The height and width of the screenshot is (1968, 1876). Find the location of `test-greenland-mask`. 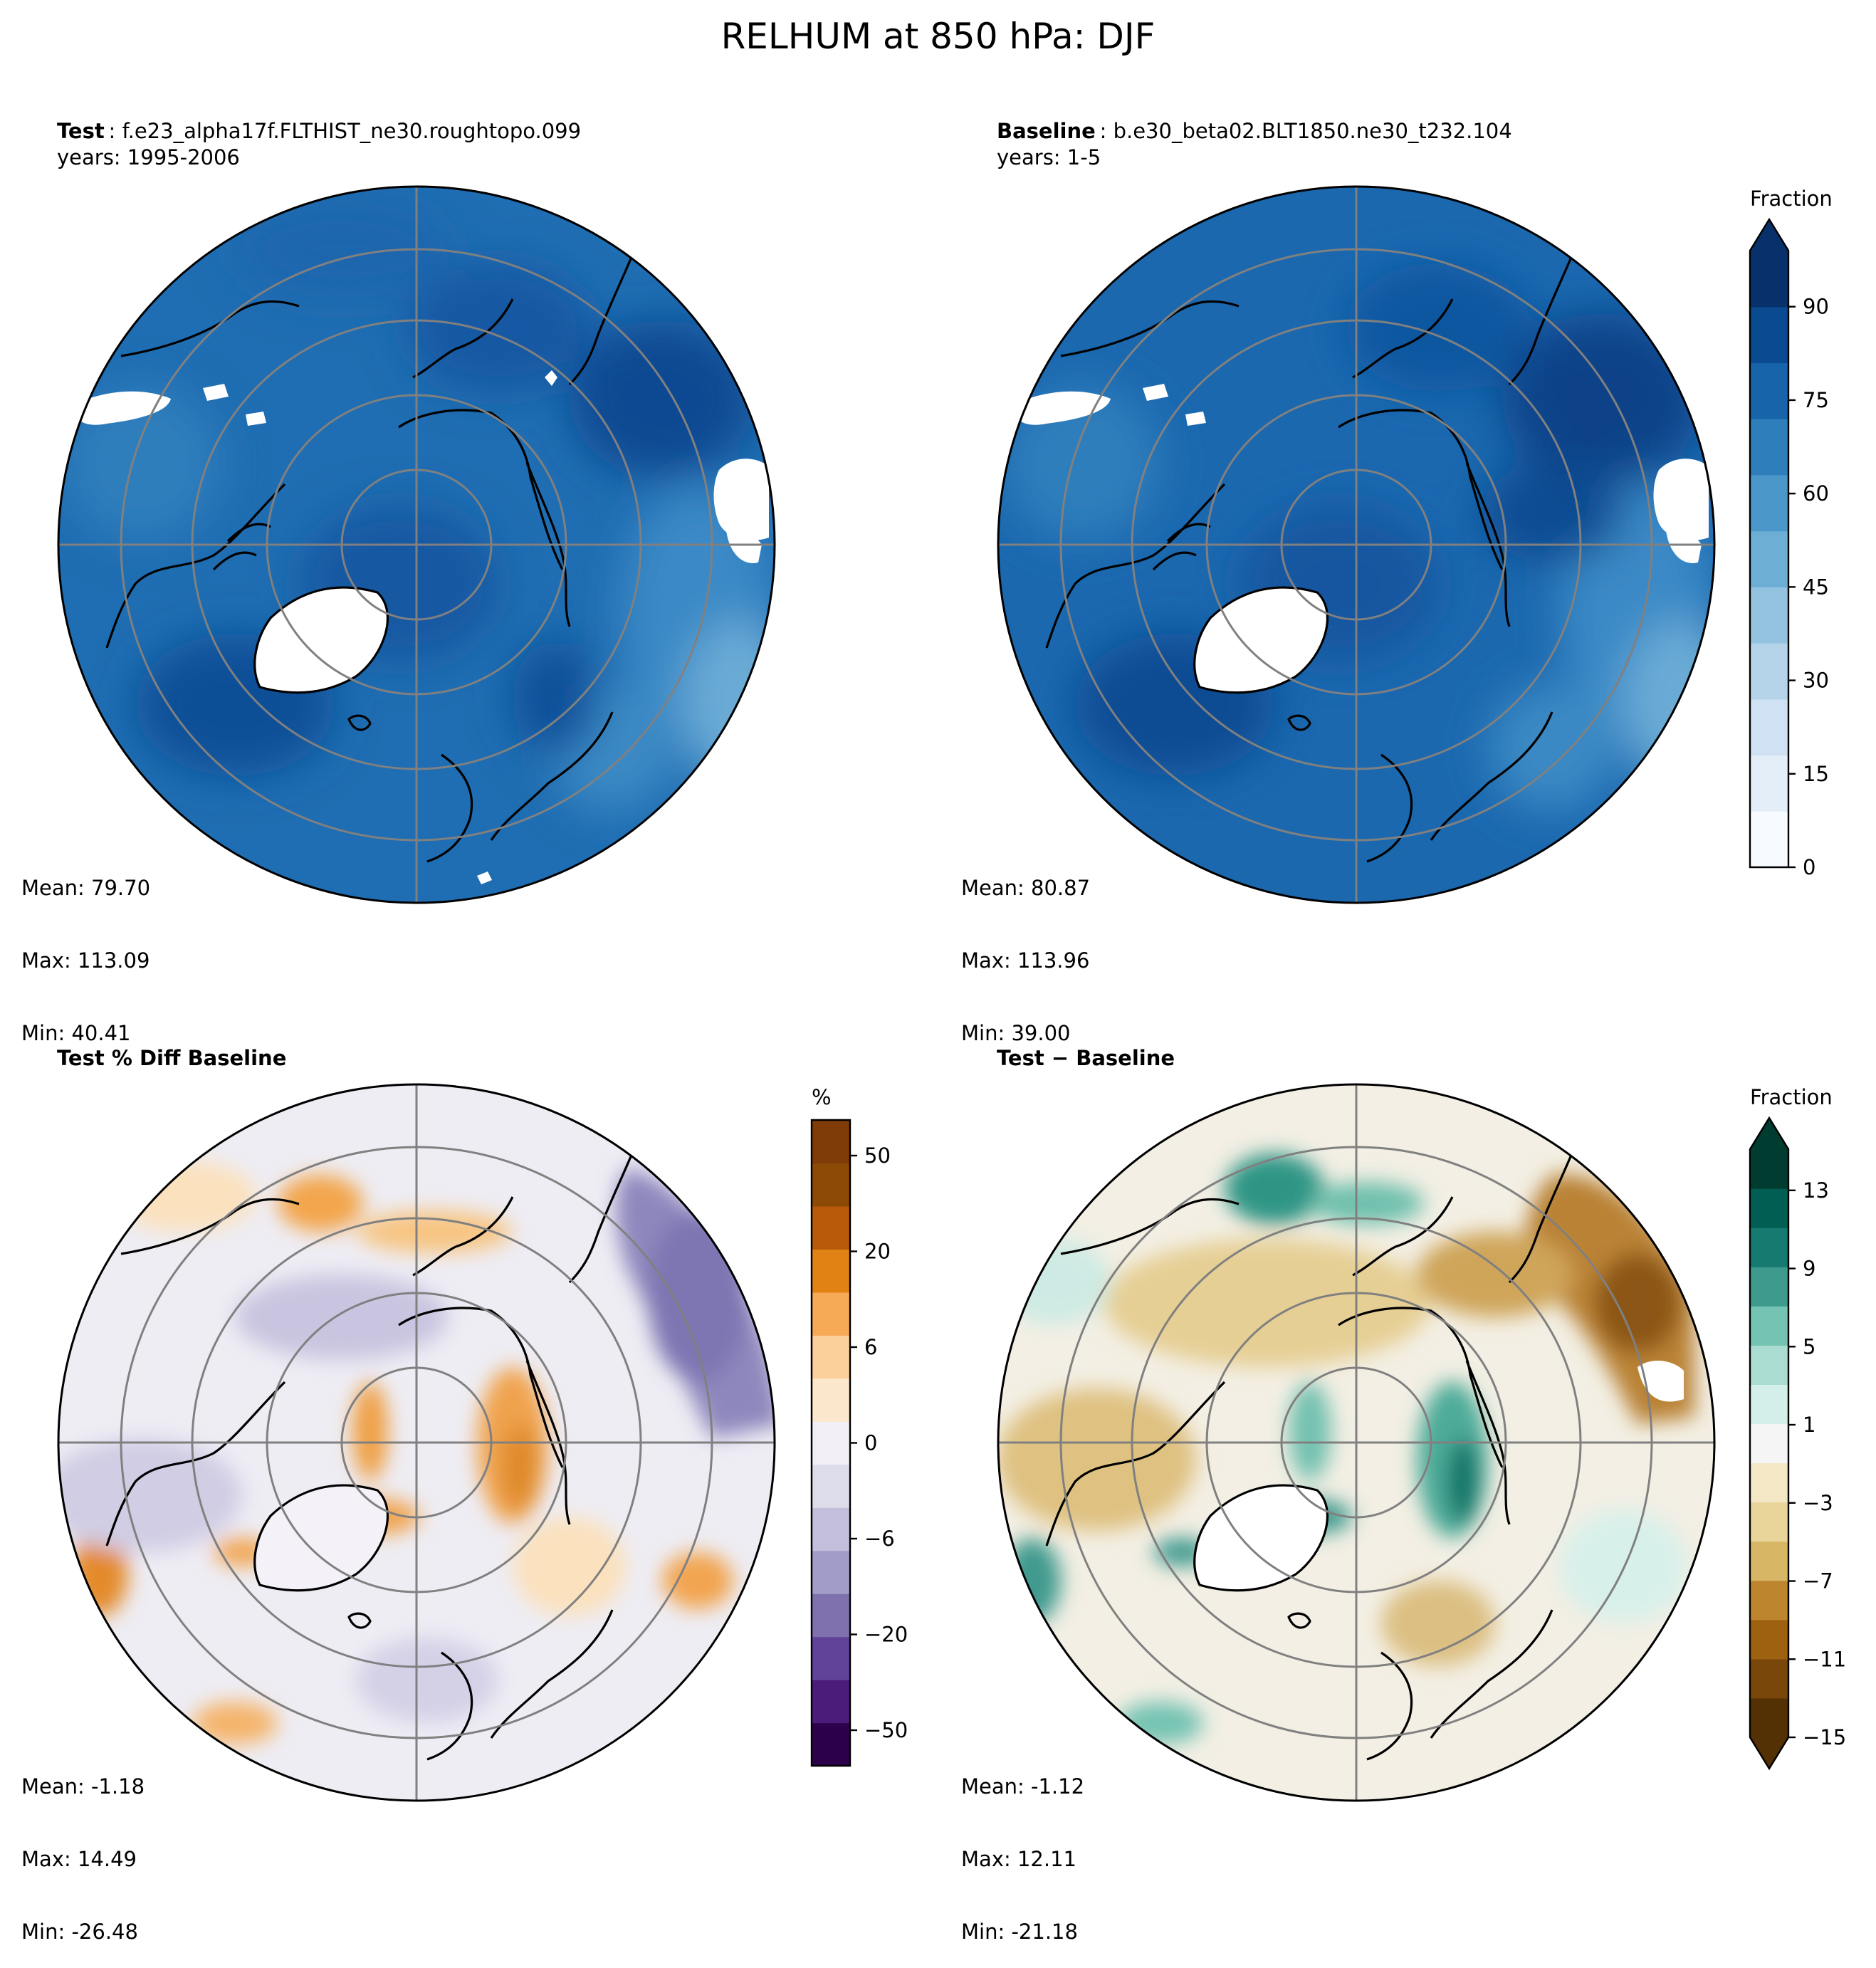

test-greenland-mask is located at coordinates (321, 640).